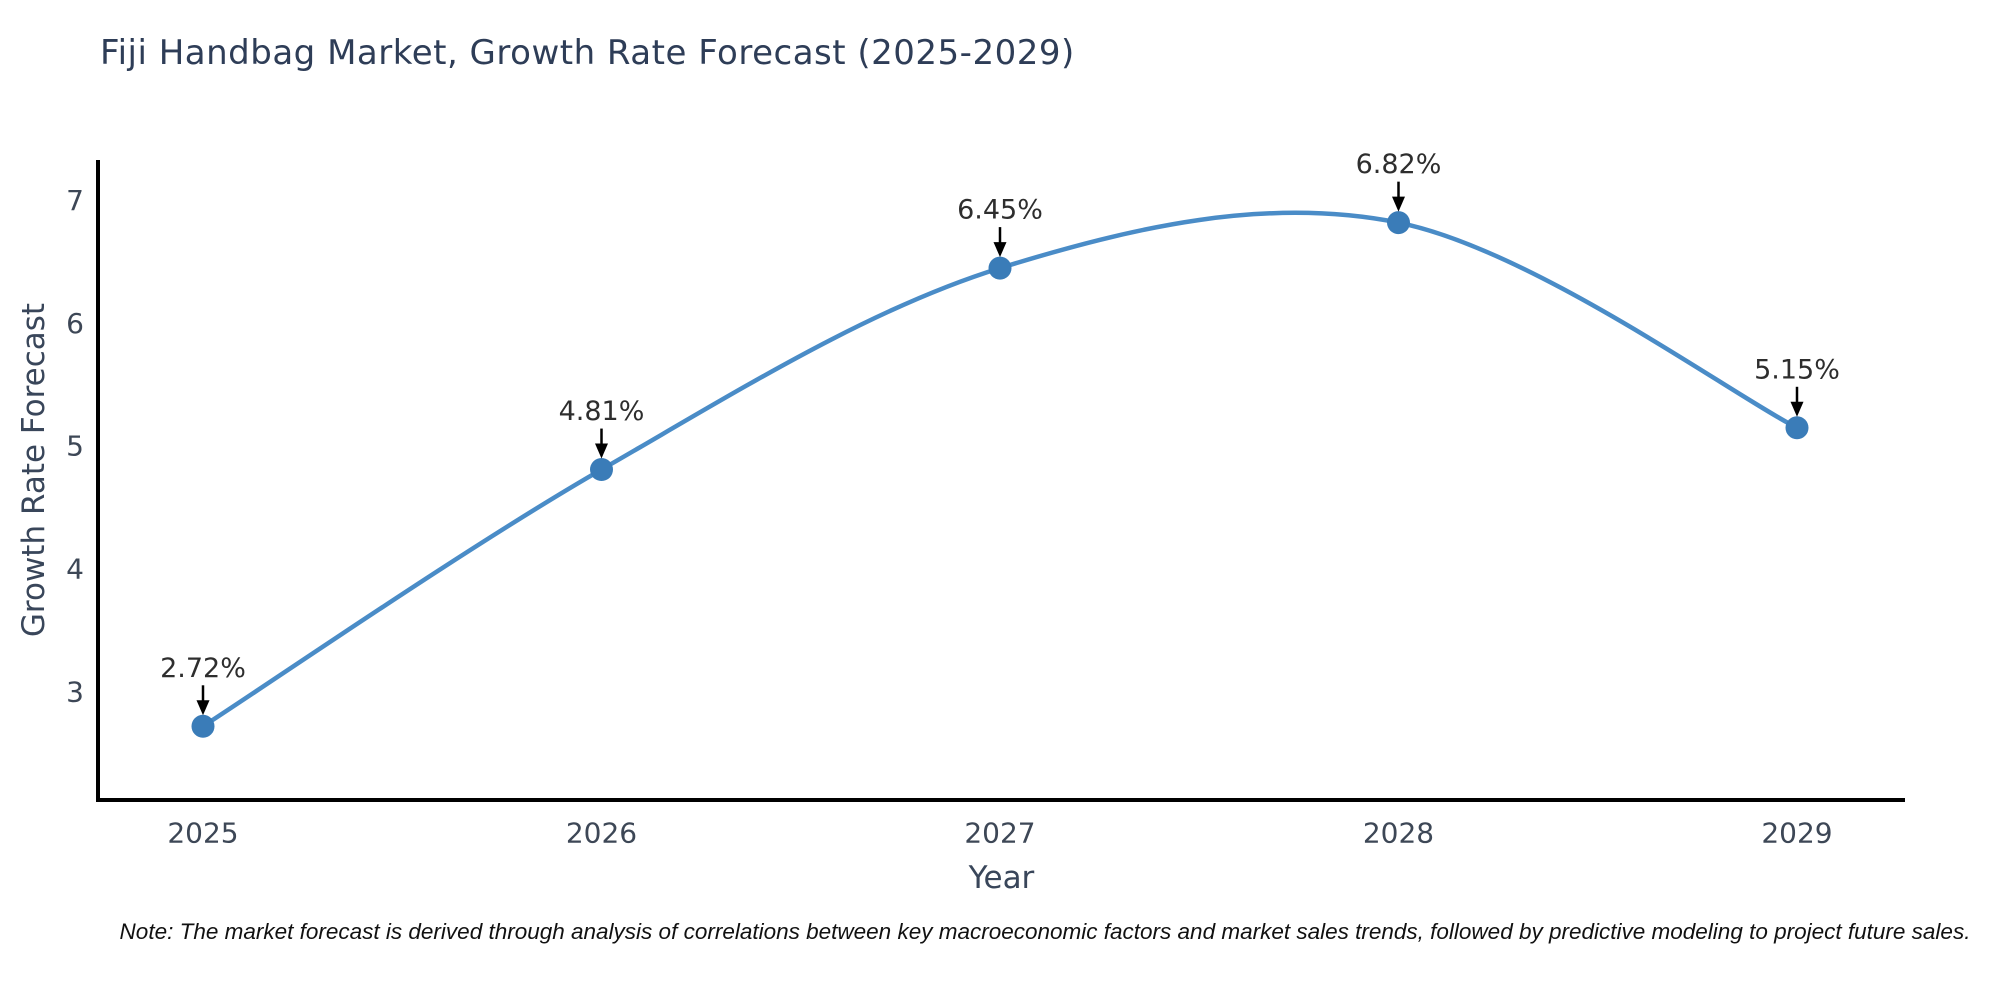 The width and height of the screenshot is (2000, 1000). Describe the element at coordinates (1399, 164) in the screenshot. I see `annotation-label: 6.82%` at that location.